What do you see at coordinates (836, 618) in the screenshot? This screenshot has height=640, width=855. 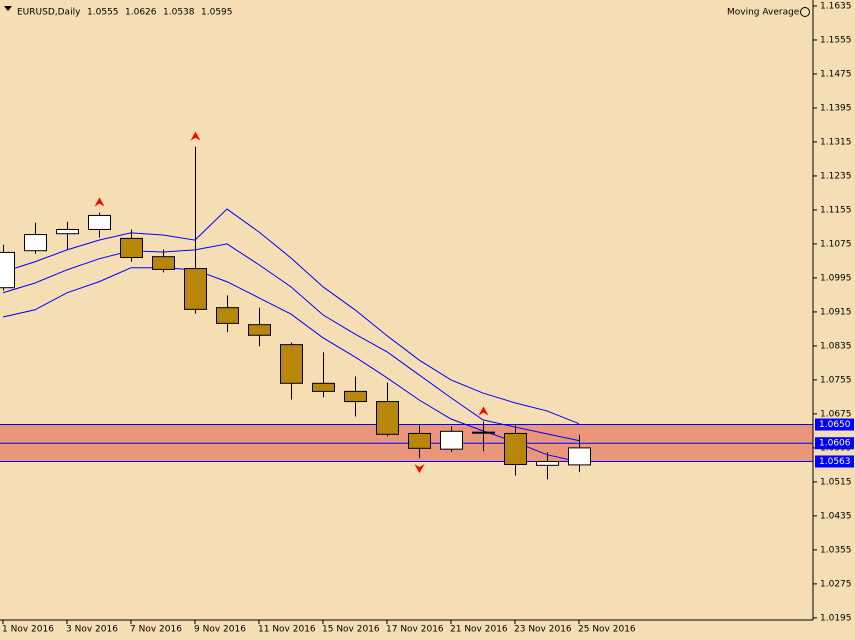 I see `y-tick-label: 1.0195` at bounding box center [836, 618].